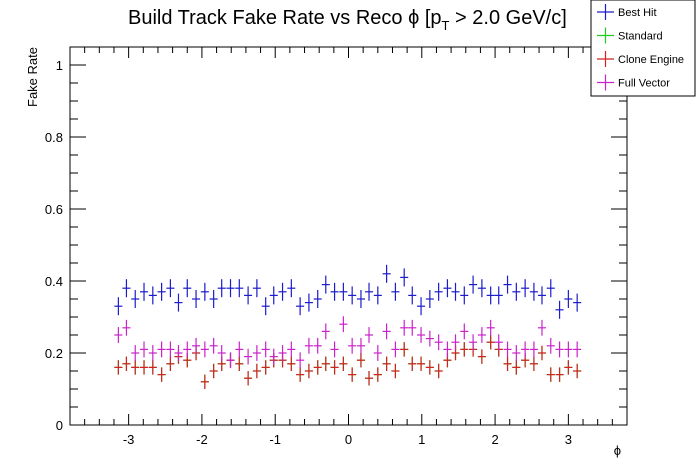 The width and height of the screenshot is (696, 472). I want to click on x-axis-label: ϕ, so click(617, 450).